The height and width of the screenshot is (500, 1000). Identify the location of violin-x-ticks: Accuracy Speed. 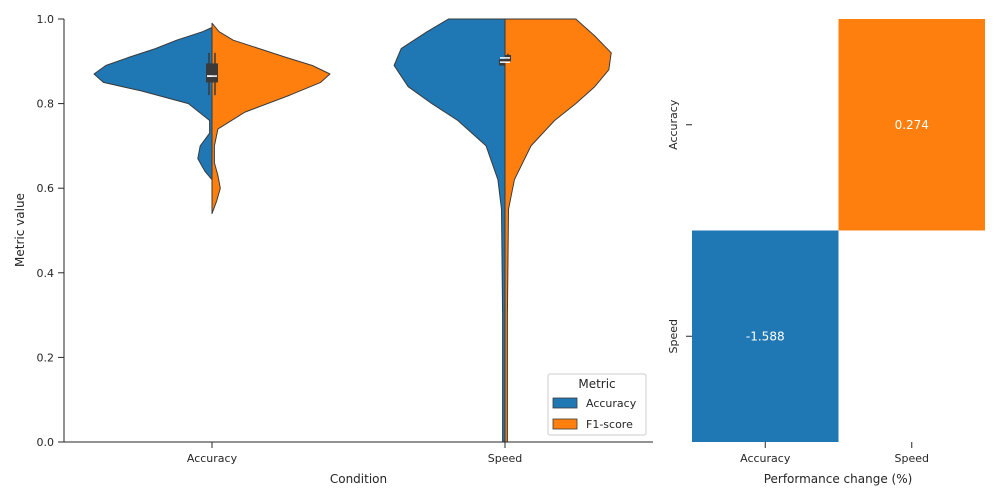
(354, 453).